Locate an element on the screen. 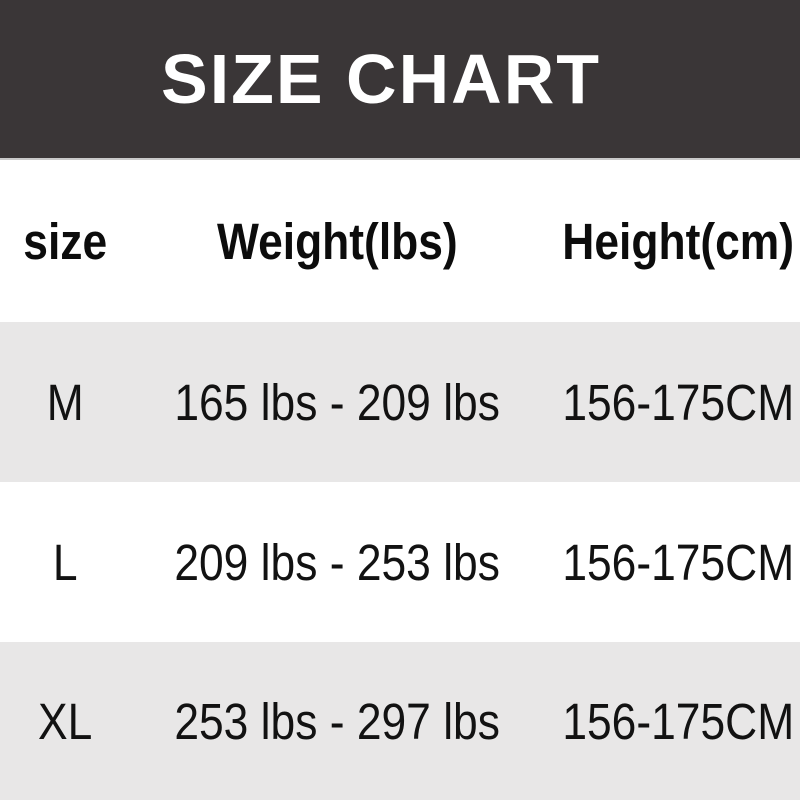 Image resolution: width=800 pixels, height=800 pixels. size-cell: XL is located at coordinates (65, 721).